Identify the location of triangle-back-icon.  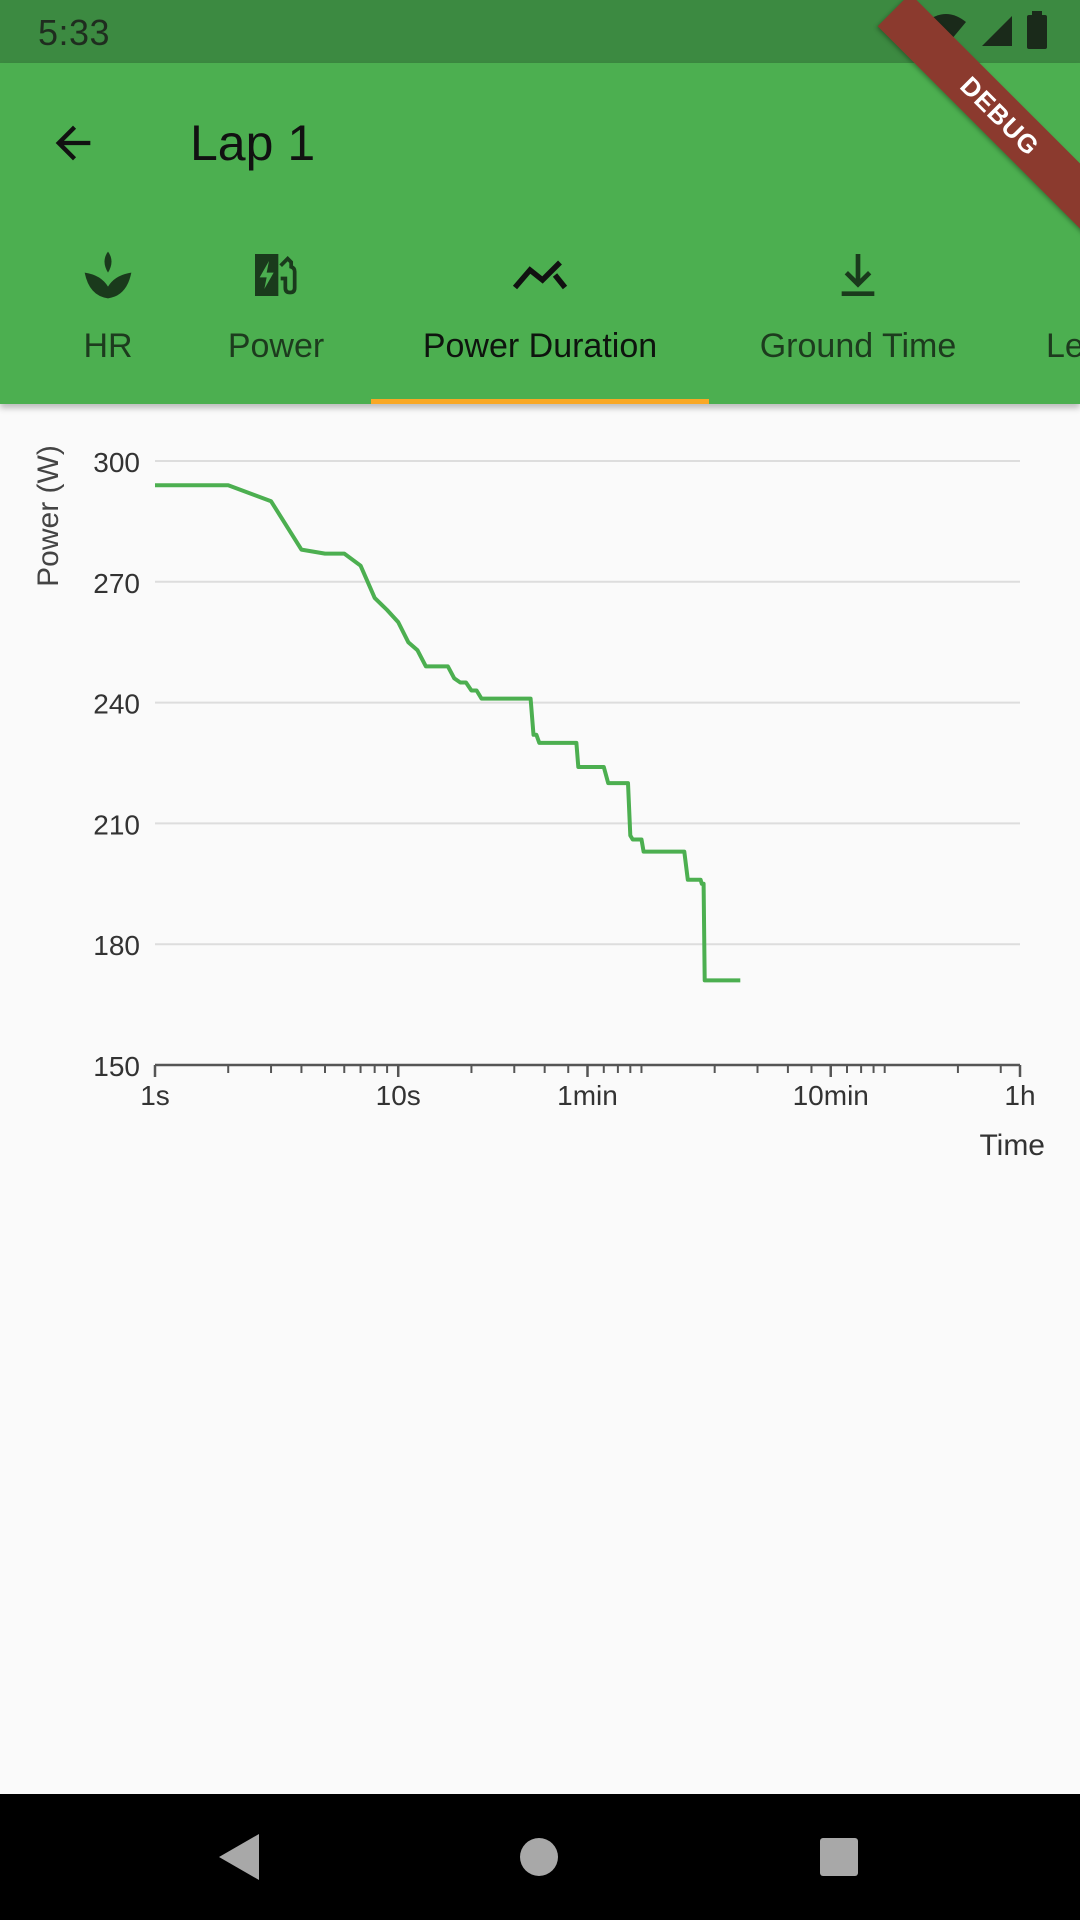
(239, 1857).